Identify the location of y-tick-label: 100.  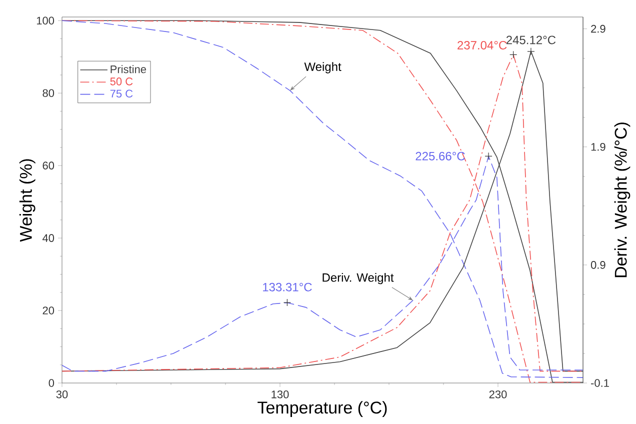
(45, 20).